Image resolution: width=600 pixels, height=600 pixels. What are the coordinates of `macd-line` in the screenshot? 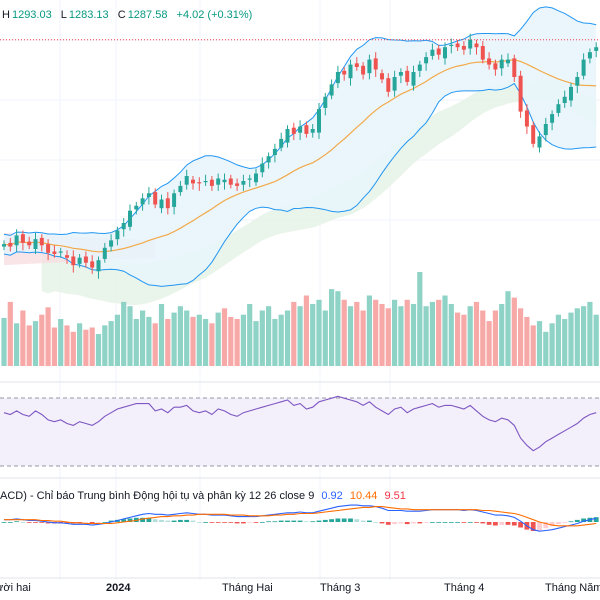 It's located at (300, 518).